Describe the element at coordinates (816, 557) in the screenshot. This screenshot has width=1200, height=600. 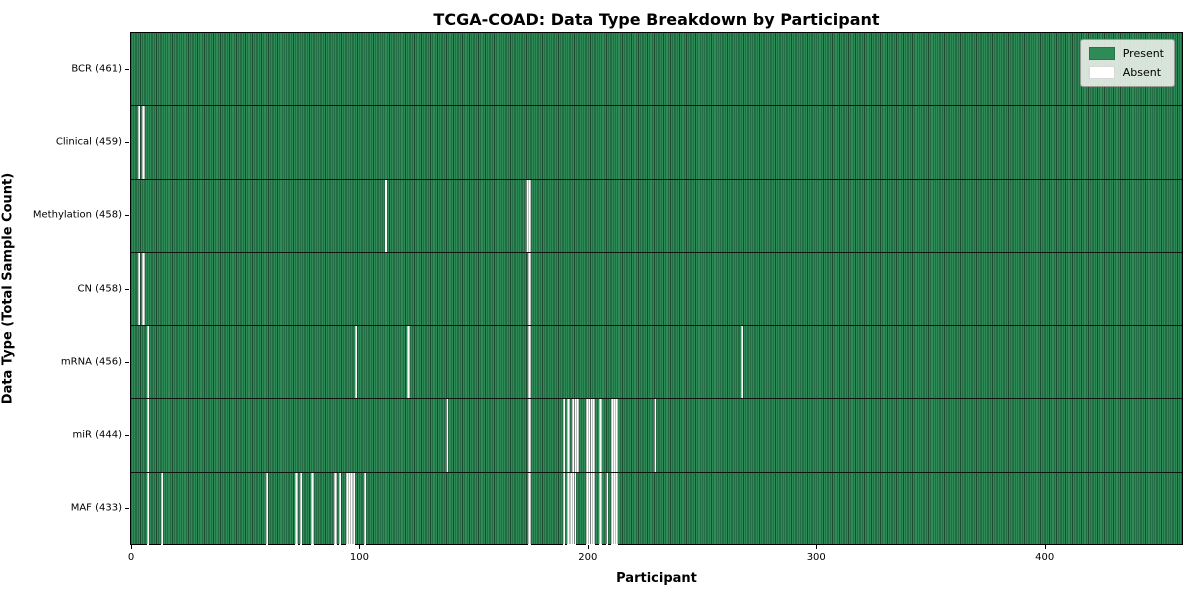
I see `x-tick-label: 300` at that location.